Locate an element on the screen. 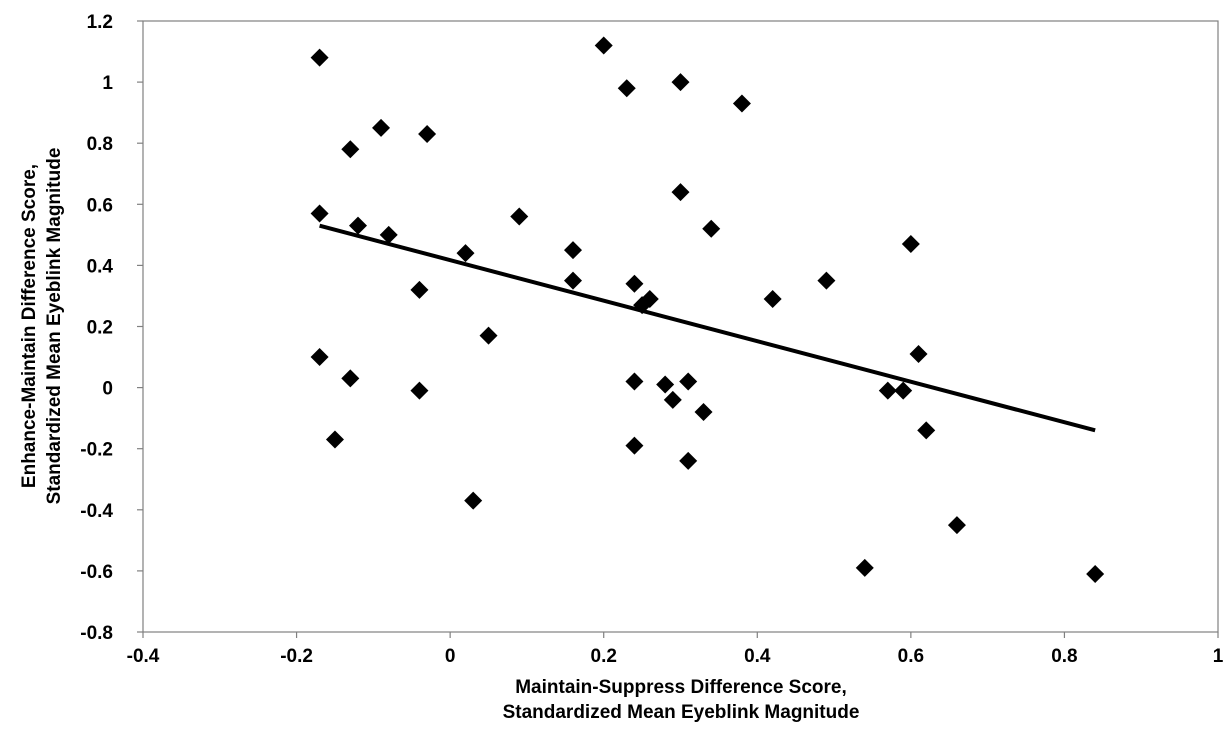  y-tick-label: 1 is located at coordinates (107, 83).